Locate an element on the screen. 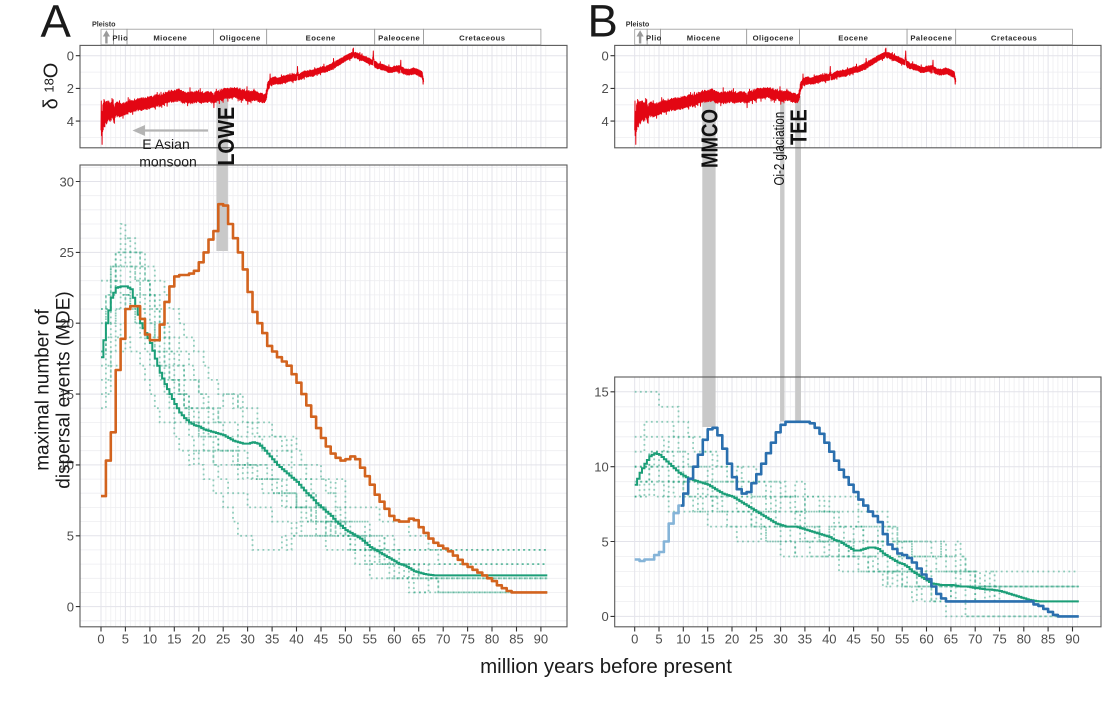 This screenshot has width=1116, height=707. svg-text: δ 18O is located at coordinates (52, 86).